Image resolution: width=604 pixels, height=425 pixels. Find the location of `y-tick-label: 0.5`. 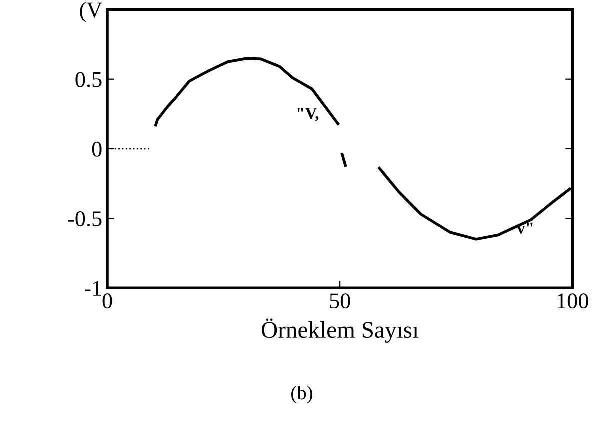

y-tick-label: 0.5 is located at coordinates (89, 80).